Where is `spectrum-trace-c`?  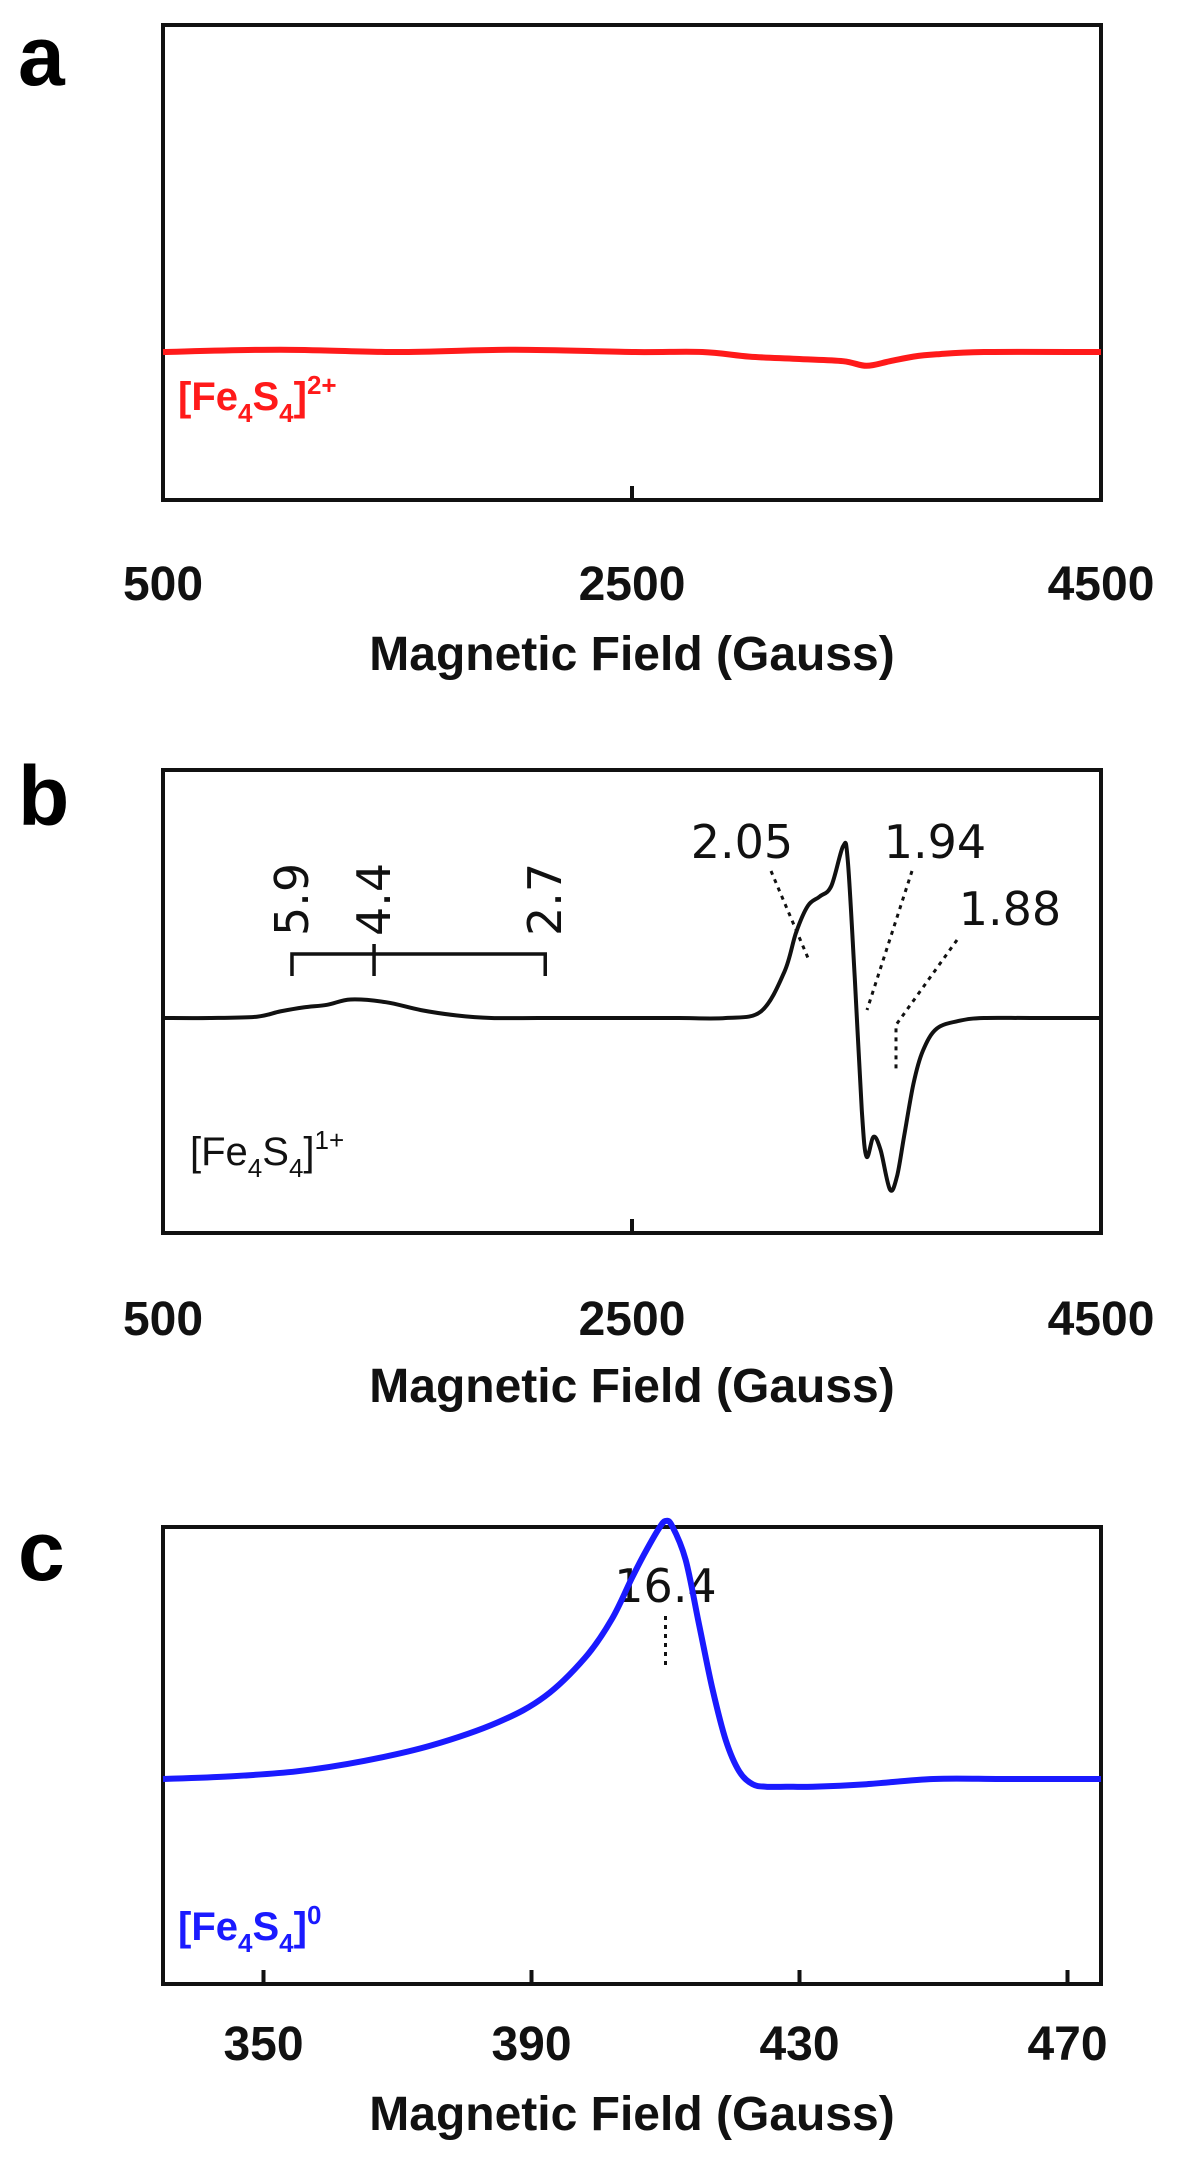
spectrum-trace-c is located at coordinates (631, 1653).